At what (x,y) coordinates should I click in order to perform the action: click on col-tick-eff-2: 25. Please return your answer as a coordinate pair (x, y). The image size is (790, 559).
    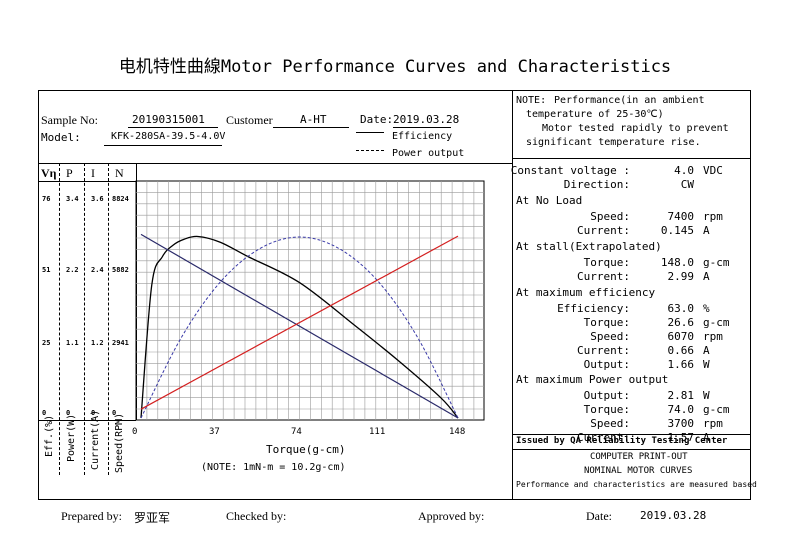
    Looking at the image, I should click on (46, 343).